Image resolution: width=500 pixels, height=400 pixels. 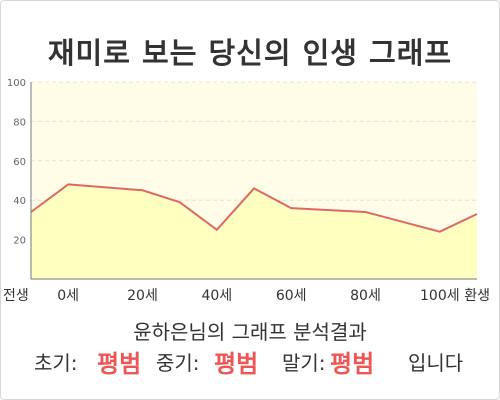 What do you see at coordinates (216, 296) in the screenshot?
I see `x-tick-label: 40세` at bounding box center [216, 296].